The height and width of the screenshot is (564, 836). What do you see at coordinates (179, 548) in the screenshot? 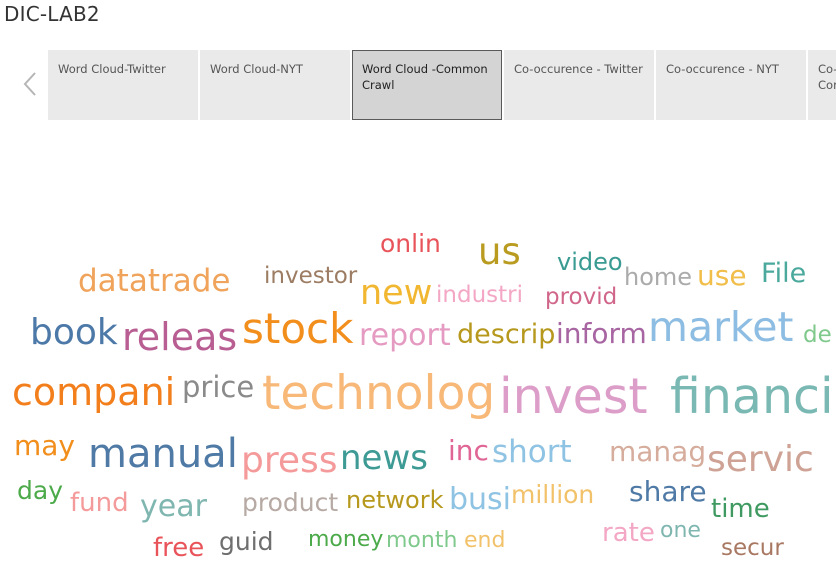
I see `word-cloud-word: free` at bounding box center [179, 548].